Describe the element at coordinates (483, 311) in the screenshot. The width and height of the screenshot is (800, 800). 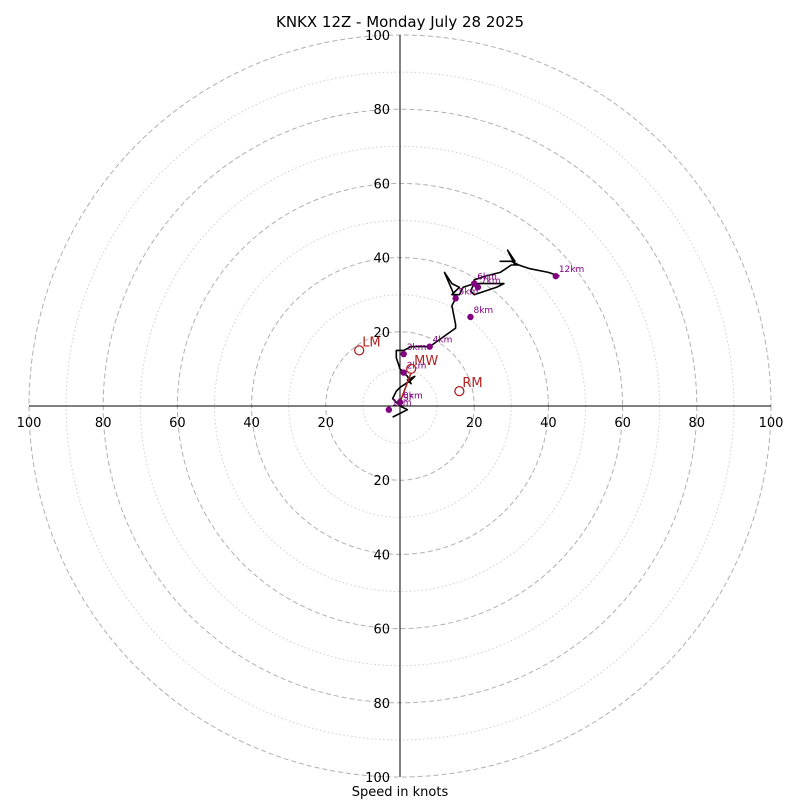
I see `height-label-8km: 8km` at that location.